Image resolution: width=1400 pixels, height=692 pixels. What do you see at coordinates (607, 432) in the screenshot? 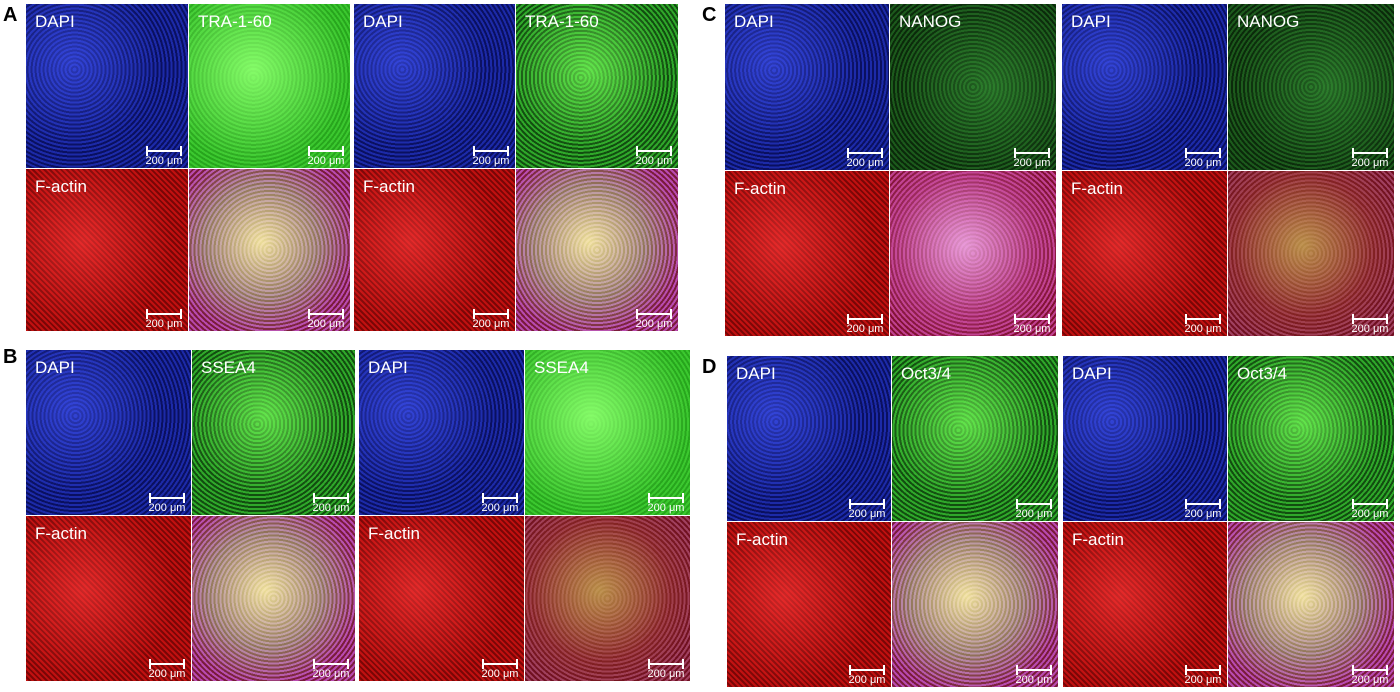
I see `panel-b-set2-marker-image: SSEA4 200 μm` at bounding box center [607, 432].